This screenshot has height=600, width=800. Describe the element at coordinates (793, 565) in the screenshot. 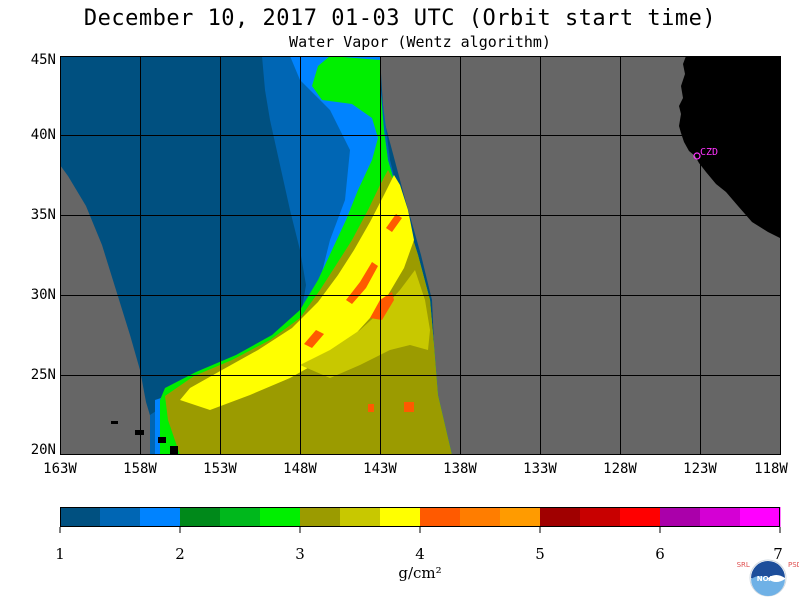

I see `logo-right-text: PSD` at that location.